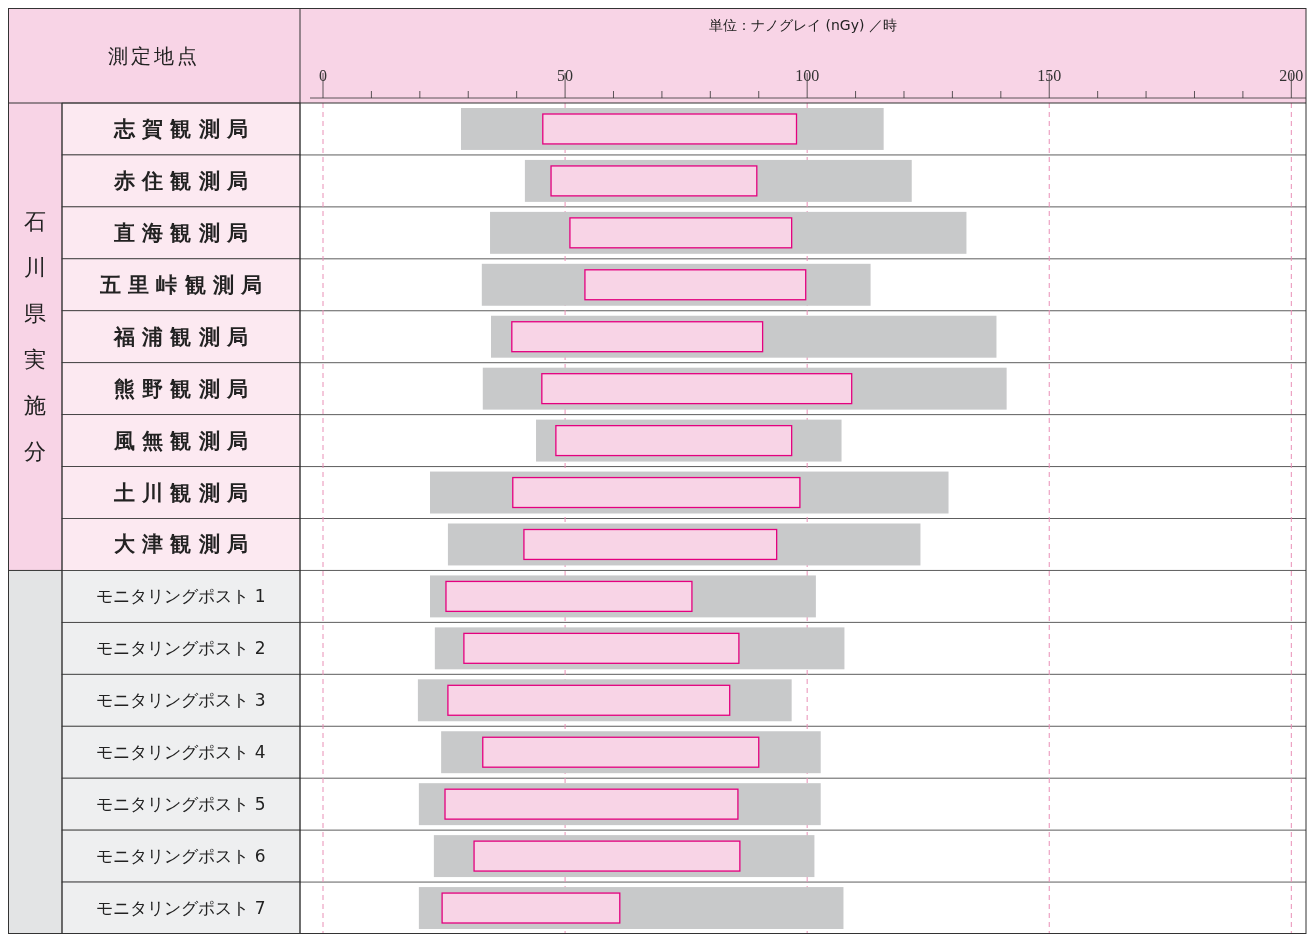 The height and width of the screenshot is (942, 1316). Describe the element at coordinates (323, 75) in the screenshot. I see `x-tick-label: 0` at that location.